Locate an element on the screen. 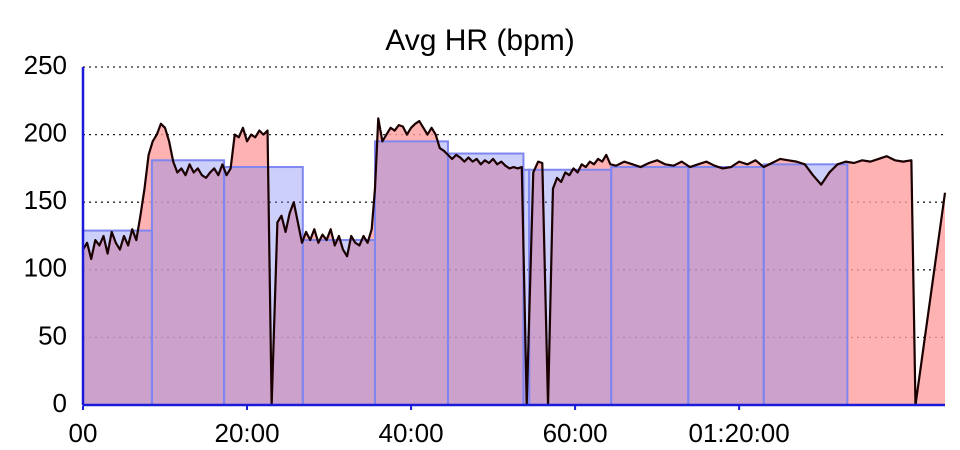  y-tick-label: 100 is located at coordinates (45, 268).